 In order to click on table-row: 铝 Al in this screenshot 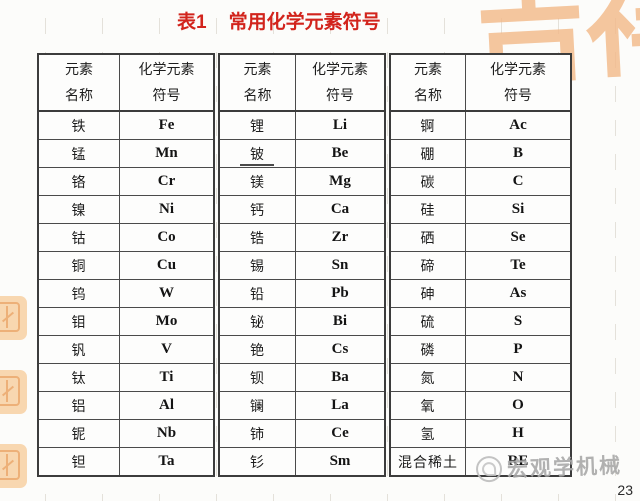, I will do `click(126, 405)`.